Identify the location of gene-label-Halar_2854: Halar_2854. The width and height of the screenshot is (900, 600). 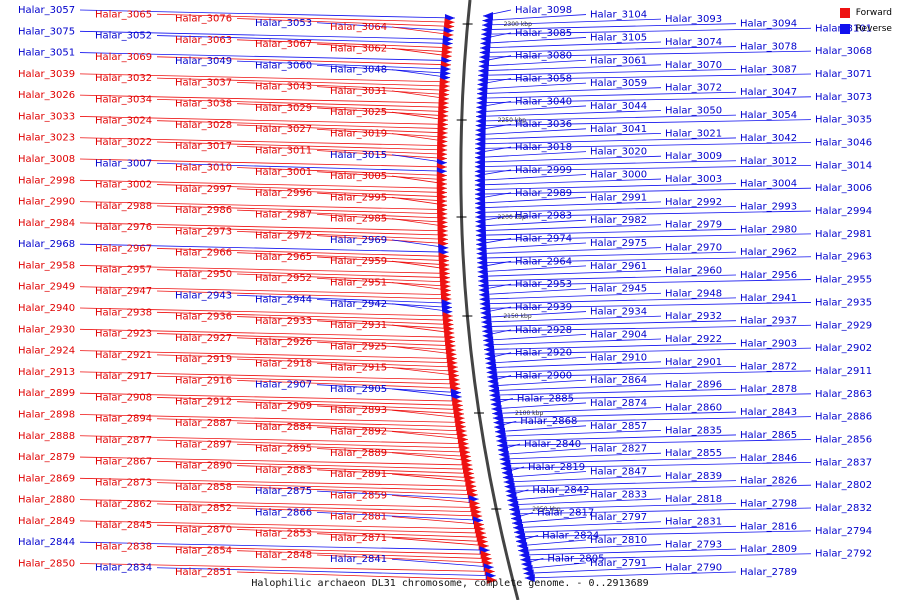
(203, 551).